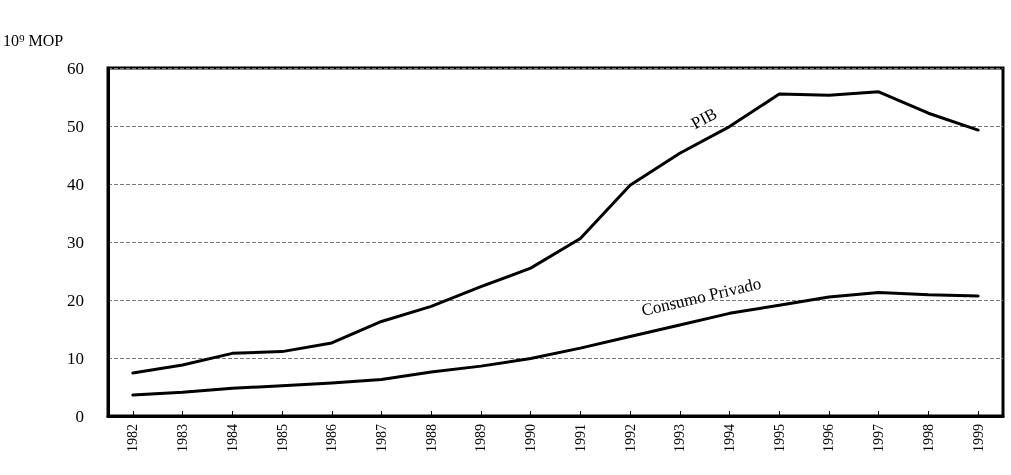  Describe the element at coordinates (531, 438) in the screenshot. I see `x-tick-label: 1990` at that location.